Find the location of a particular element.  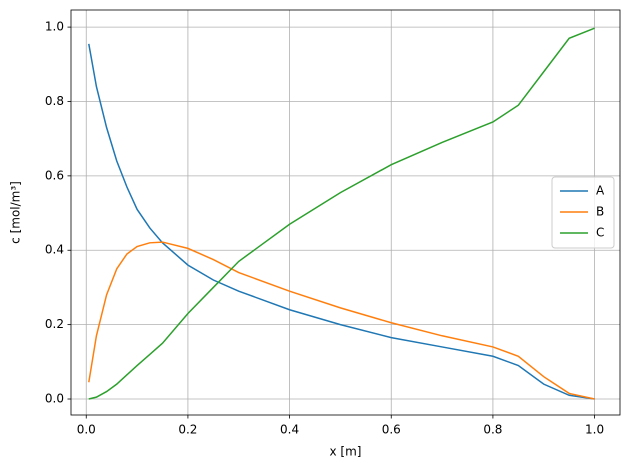

y-axis-label: c [mol/m³] is located at coordinates (16, 212).